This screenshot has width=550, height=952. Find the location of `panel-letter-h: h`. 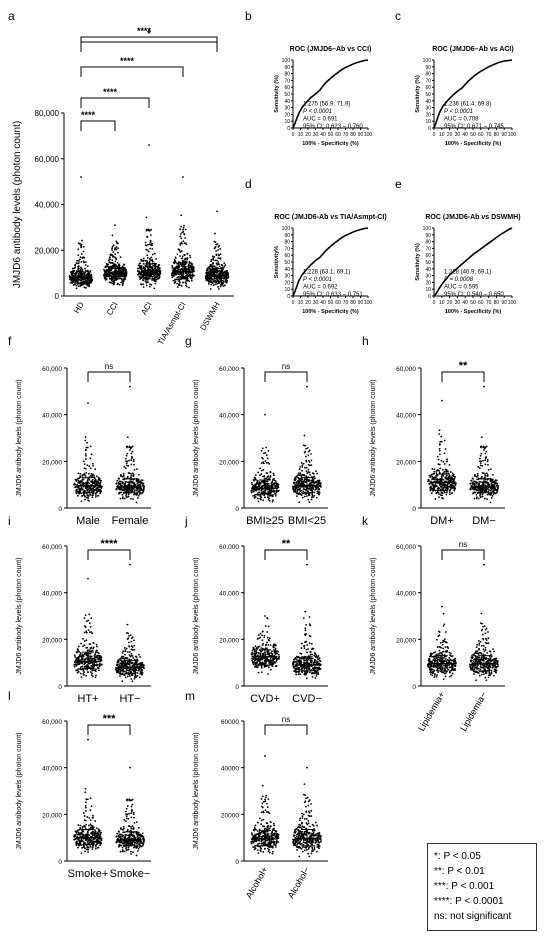

panel-letter-h: h is located at coordinates (365, 341).